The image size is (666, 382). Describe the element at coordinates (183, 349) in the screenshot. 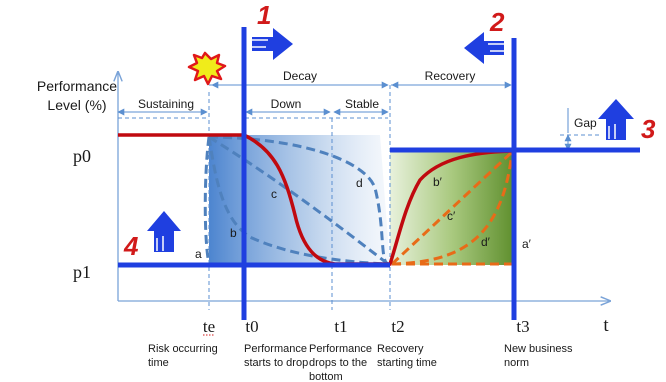

I see `caption-te-line1: Risk occurring` at that location.